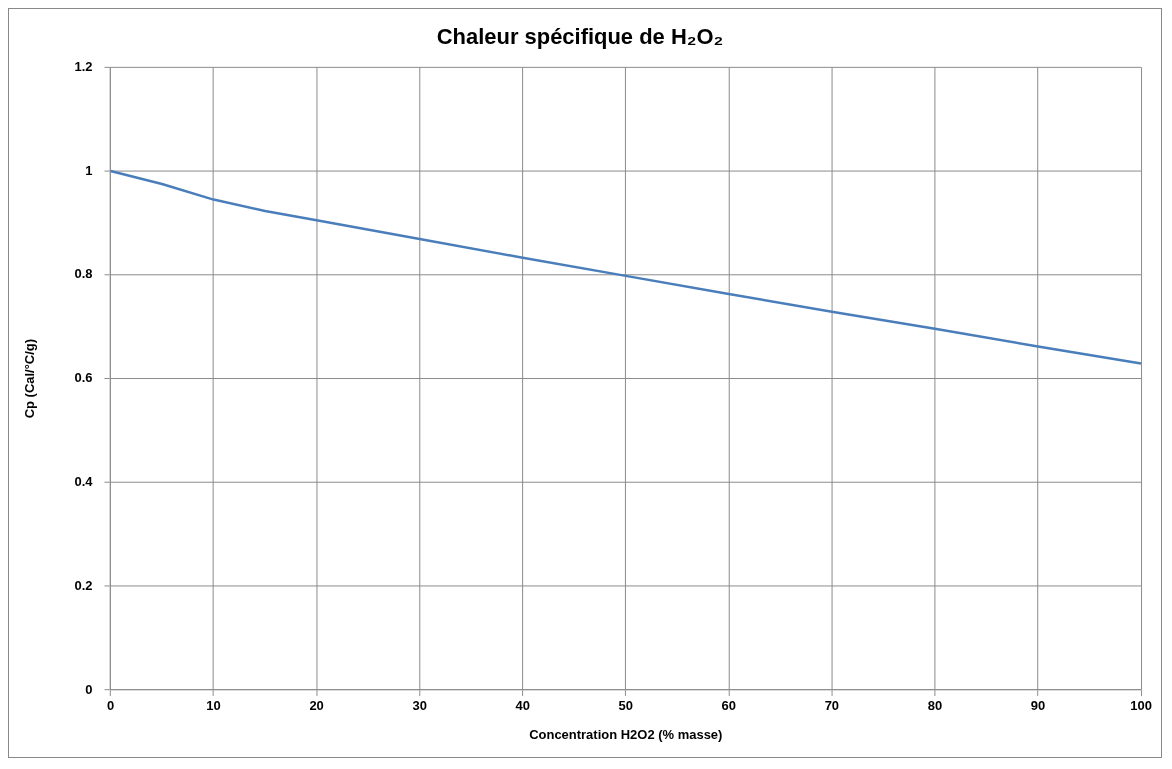 The height and width of the screenshot is (769, 1172). What do you see at coordinates (83, 66) in the screenshot?
I see `y-tick-label: 1.2` at bounding box center [83, 66].